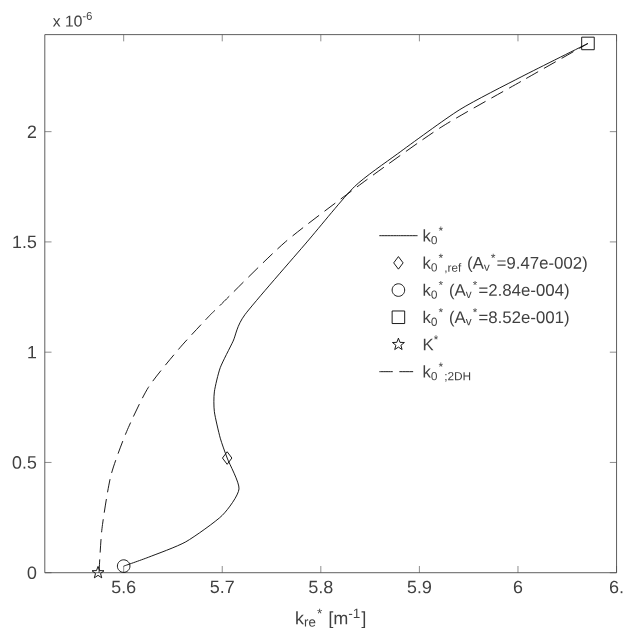 This screenshot has height=640, width=636. What do you see at coordinates (518, 587) in the screenshot?
I see `x-tick-label: 6` at bounding box center [518, 587].